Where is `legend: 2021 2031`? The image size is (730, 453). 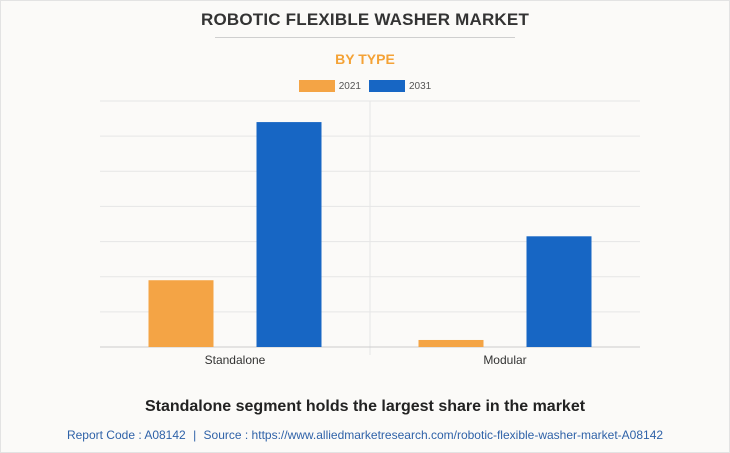
legend: 2021 2031 is located at coordinates (365, 86).